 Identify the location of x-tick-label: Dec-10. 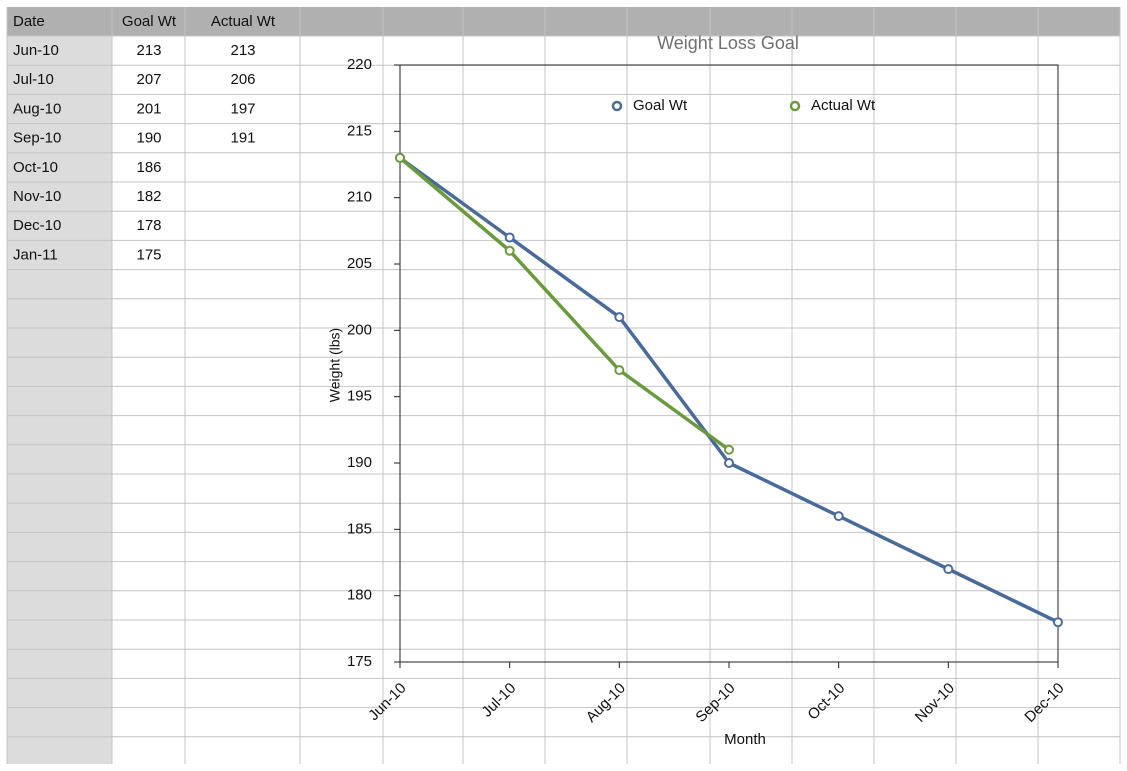
(1044, 703).